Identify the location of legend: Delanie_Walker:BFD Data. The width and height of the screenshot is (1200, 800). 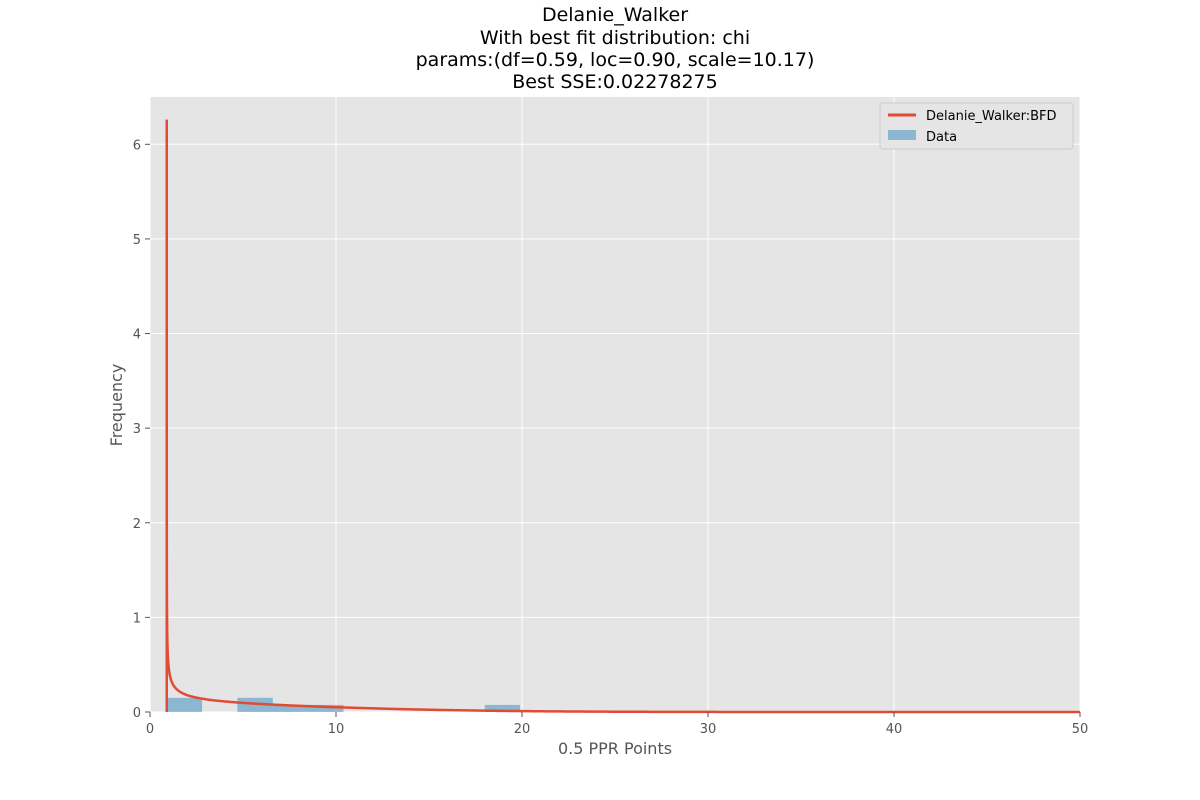
(976, 126).